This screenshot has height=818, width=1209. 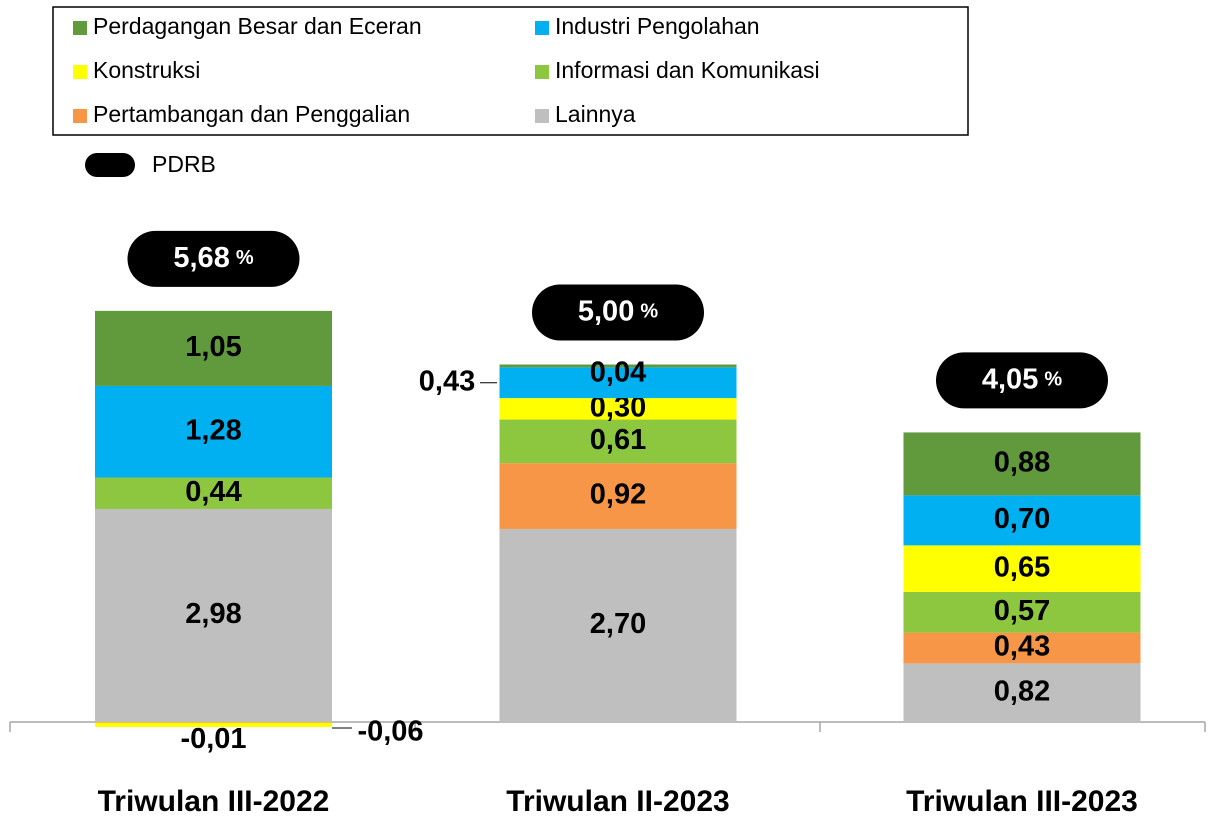 I want to click on data-label: 2,70, so click(x=618, y=624).